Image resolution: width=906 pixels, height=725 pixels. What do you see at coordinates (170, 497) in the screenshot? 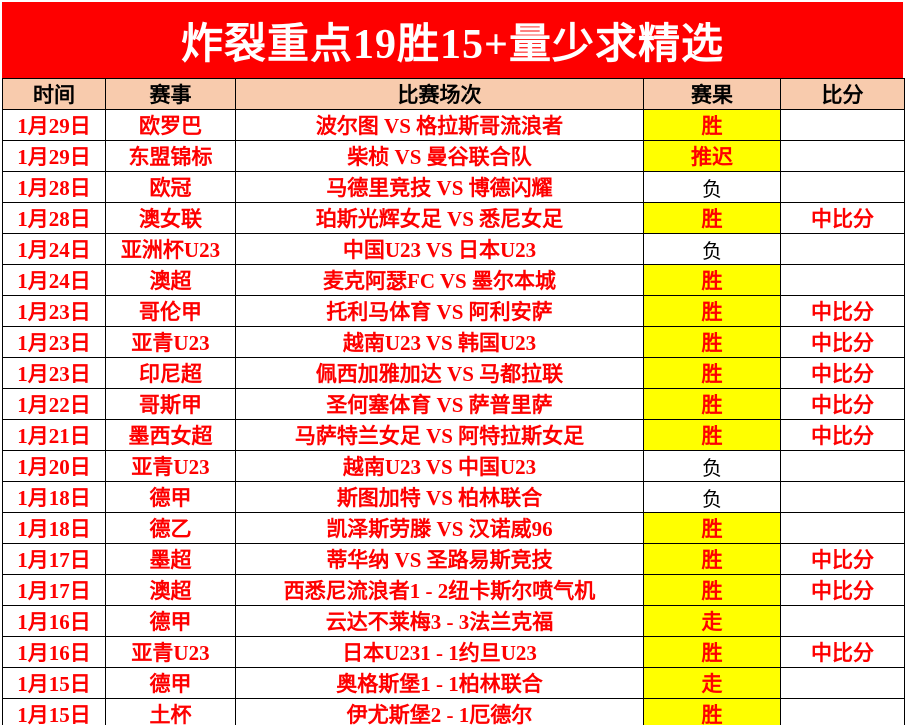
I see `league-cell: 德甲` at bounding box center [170, 497].